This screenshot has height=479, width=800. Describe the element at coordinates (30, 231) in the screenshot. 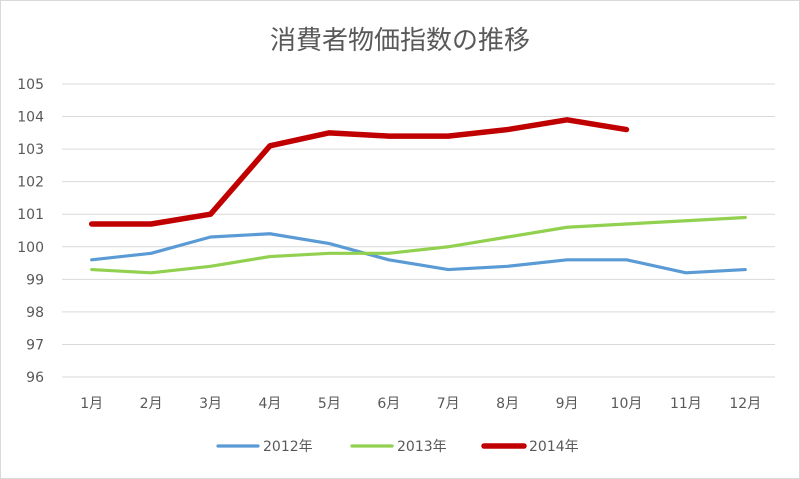

I see `y-axis-ticks: 96 97 98 99 100 101 102 103 104 105` at that location.